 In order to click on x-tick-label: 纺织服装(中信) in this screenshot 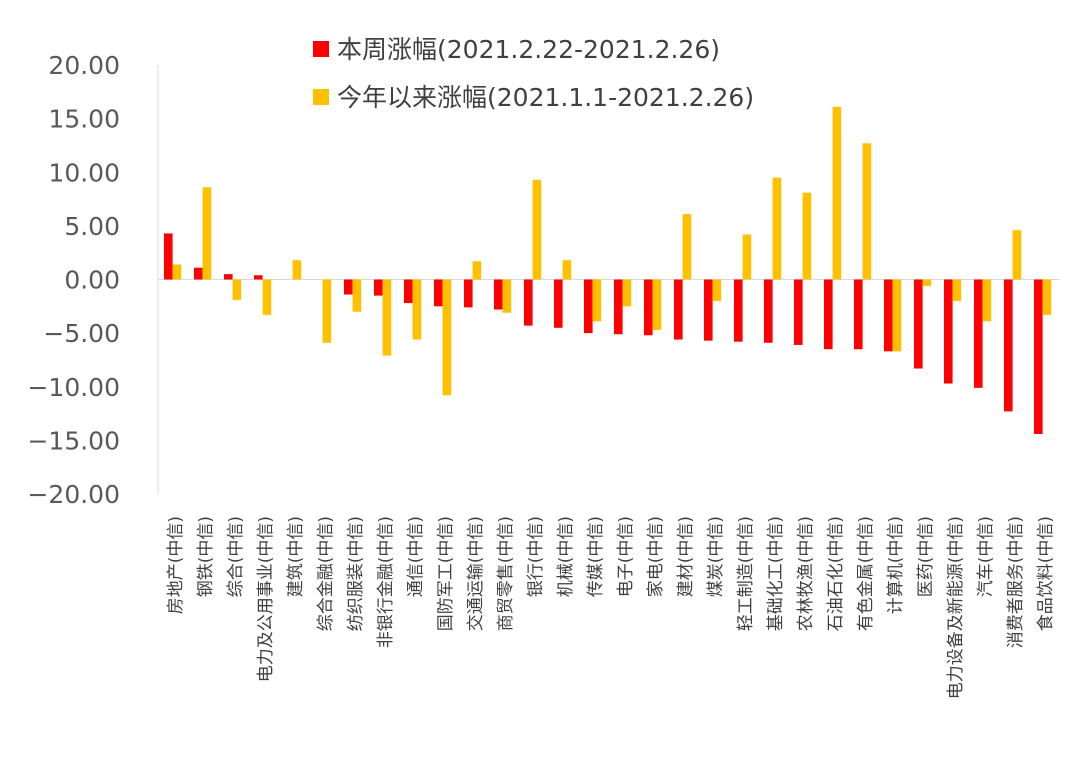, I will do `click(356, 573)`.